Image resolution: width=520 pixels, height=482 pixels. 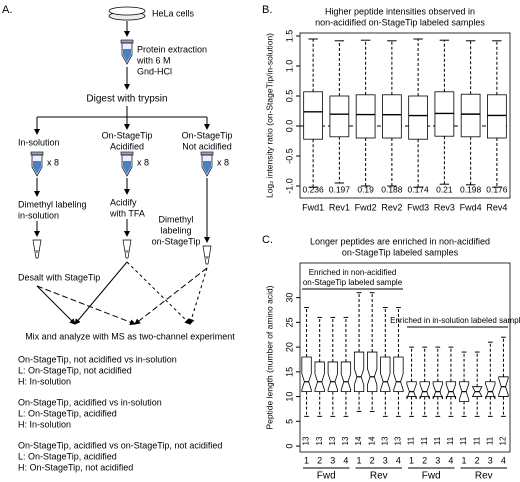 I want to click on y-tick-label: 10, so click(x=289, y=397).